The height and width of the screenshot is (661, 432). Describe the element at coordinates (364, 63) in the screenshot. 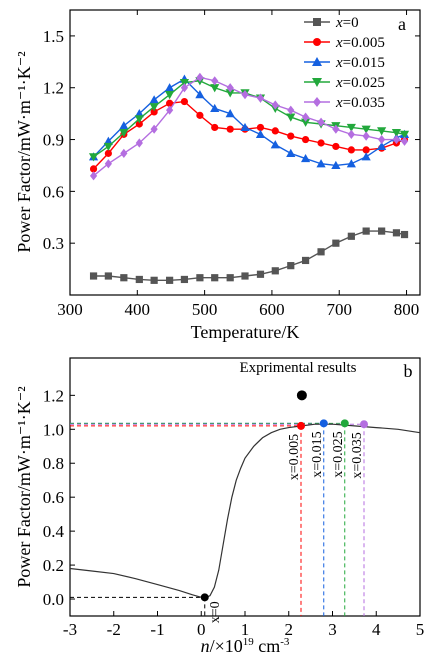

I see `legend-label-value: =0.015` at that location.